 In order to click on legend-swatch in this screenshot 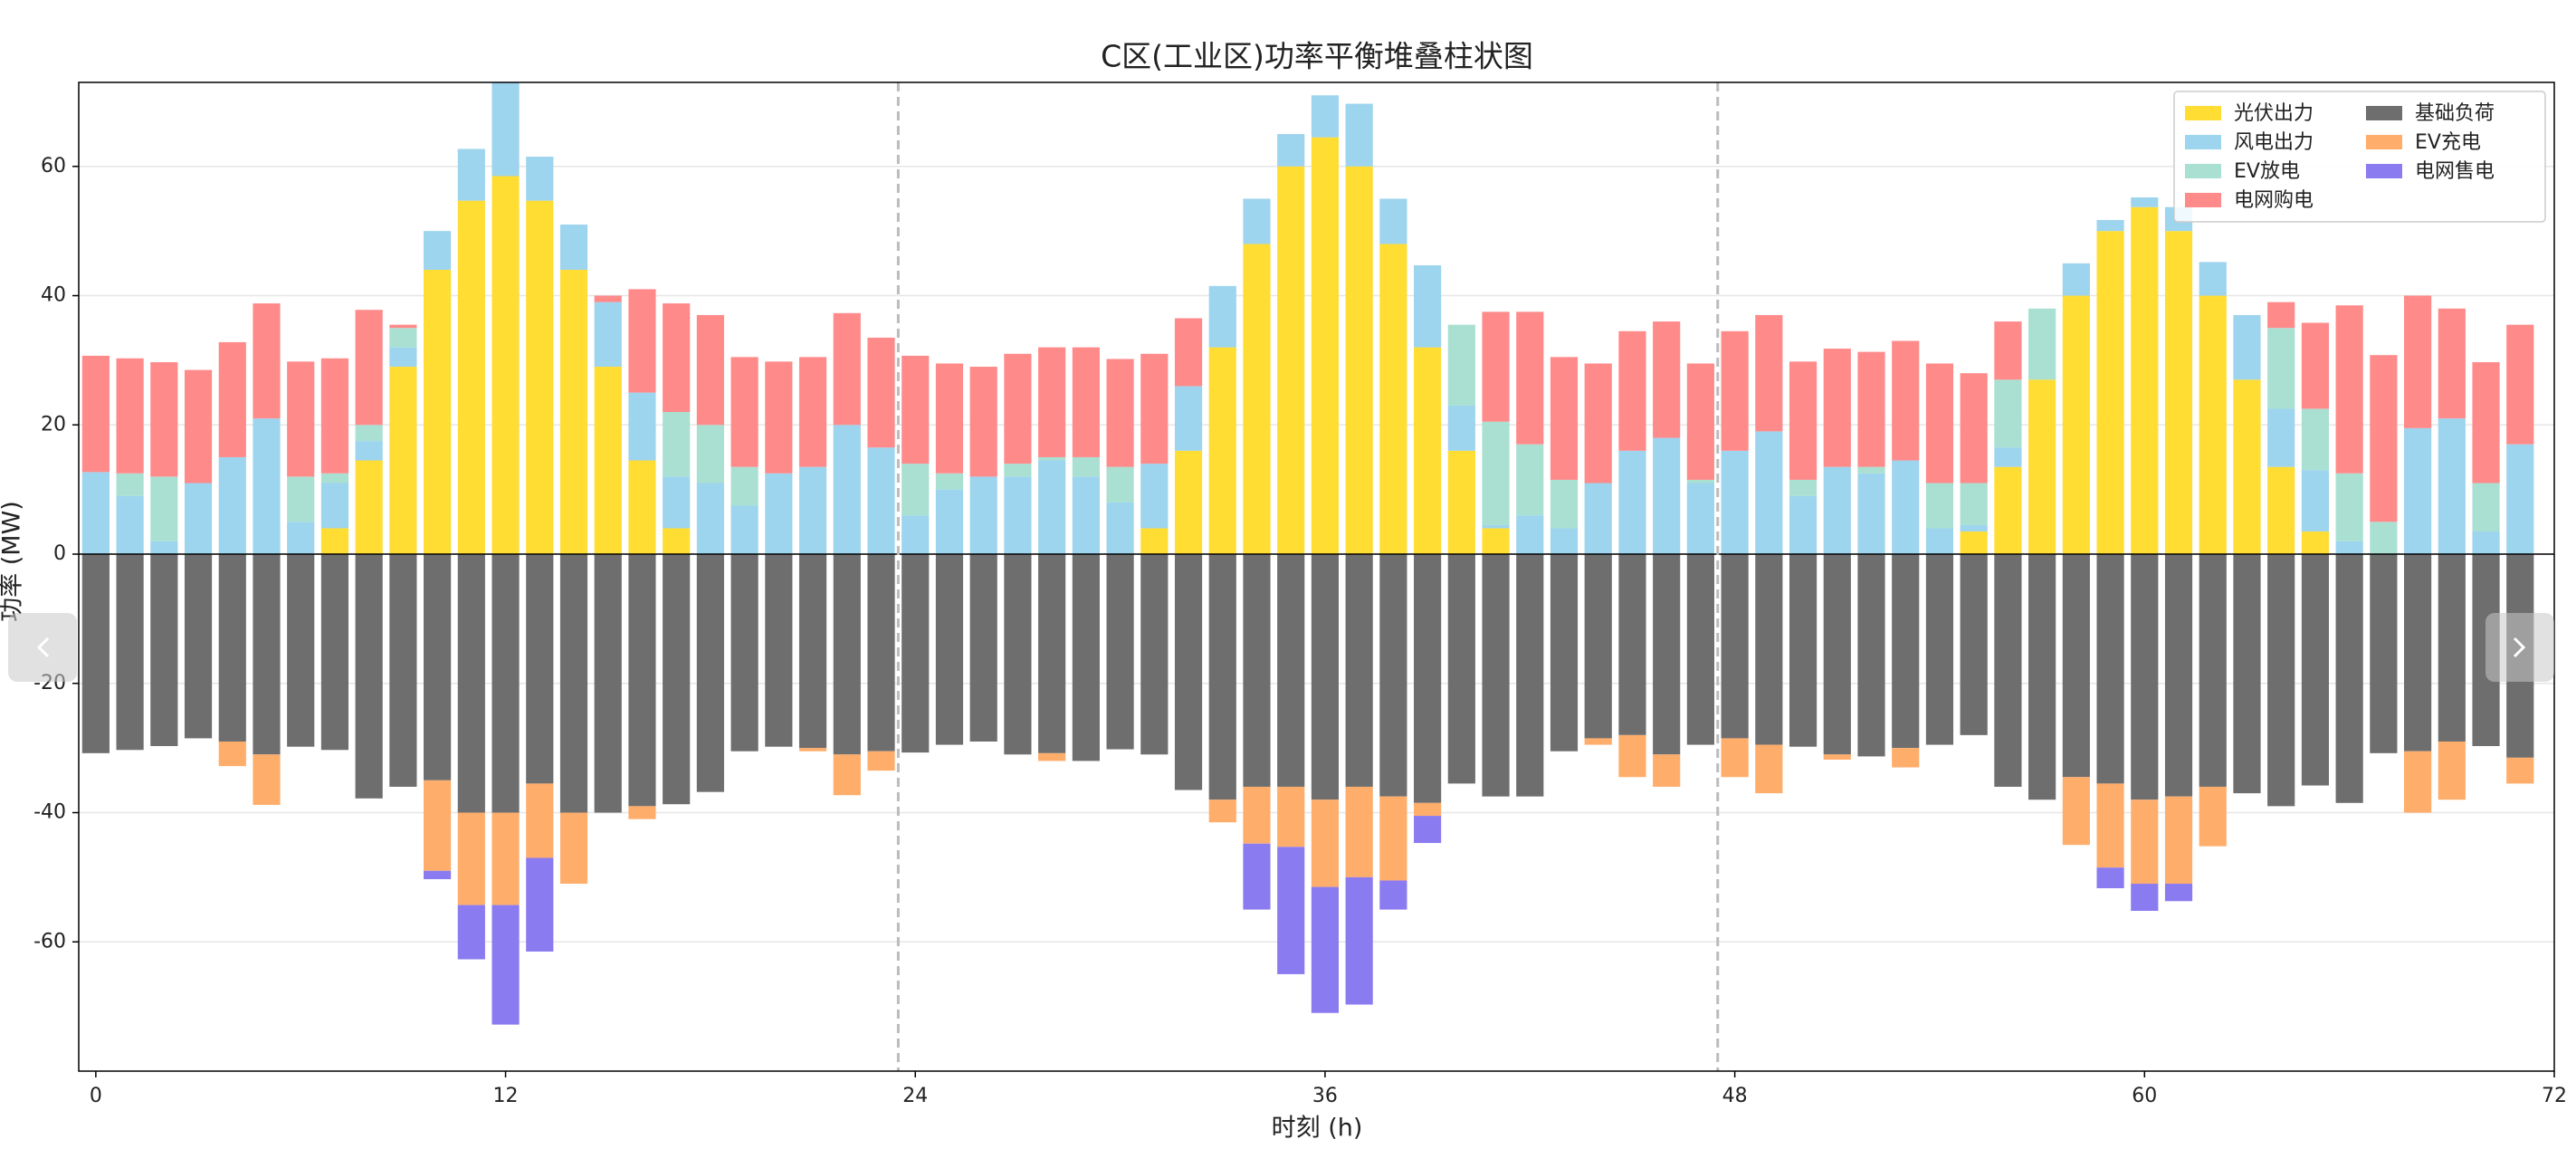, I will do `click(2384, 142)`.